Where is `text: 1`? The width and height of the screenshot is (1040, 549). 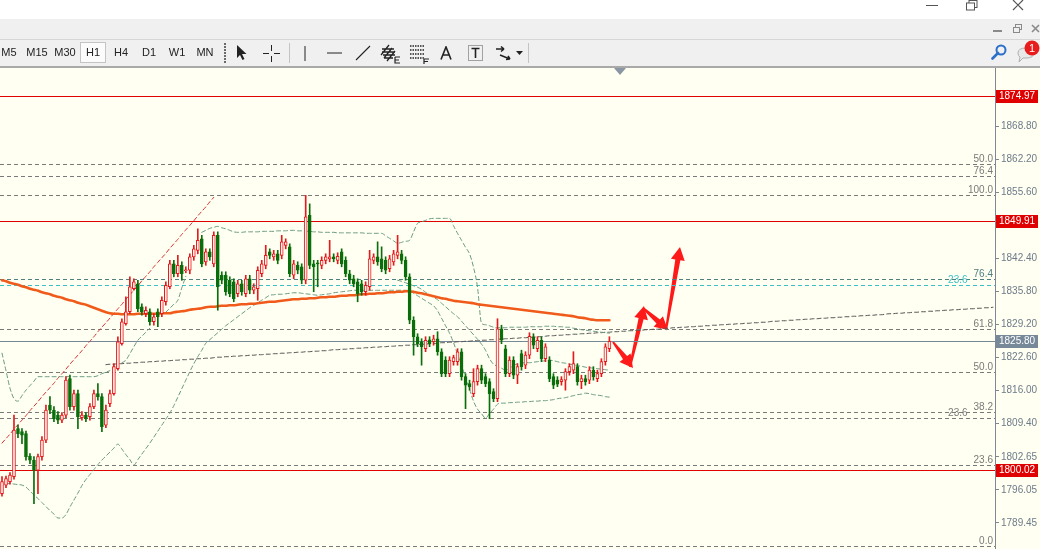
text: 1 is located at coordinates (1032, 48).